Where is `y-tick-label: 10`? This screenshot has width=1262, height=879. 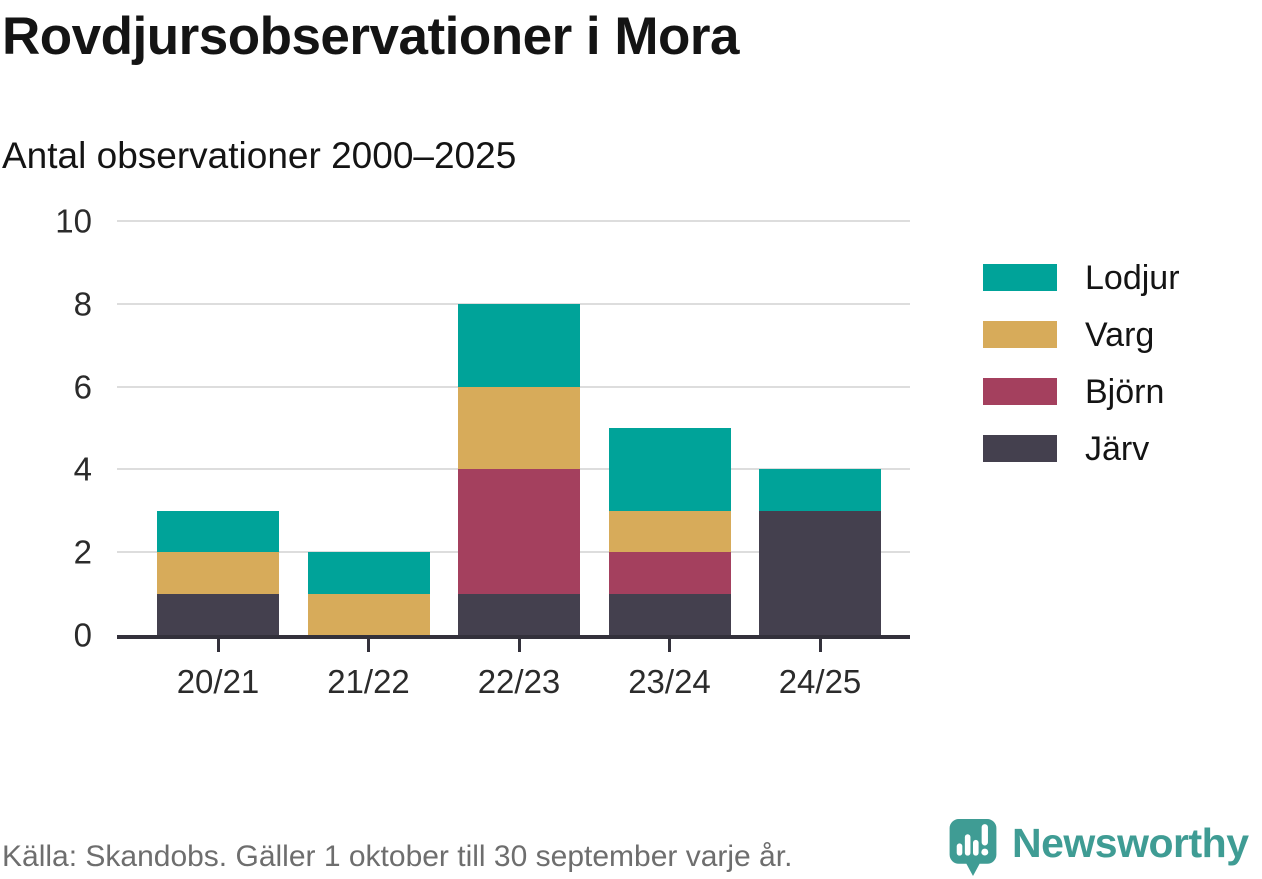
y-tick-label: 10 is located at coordinates (73, 221).